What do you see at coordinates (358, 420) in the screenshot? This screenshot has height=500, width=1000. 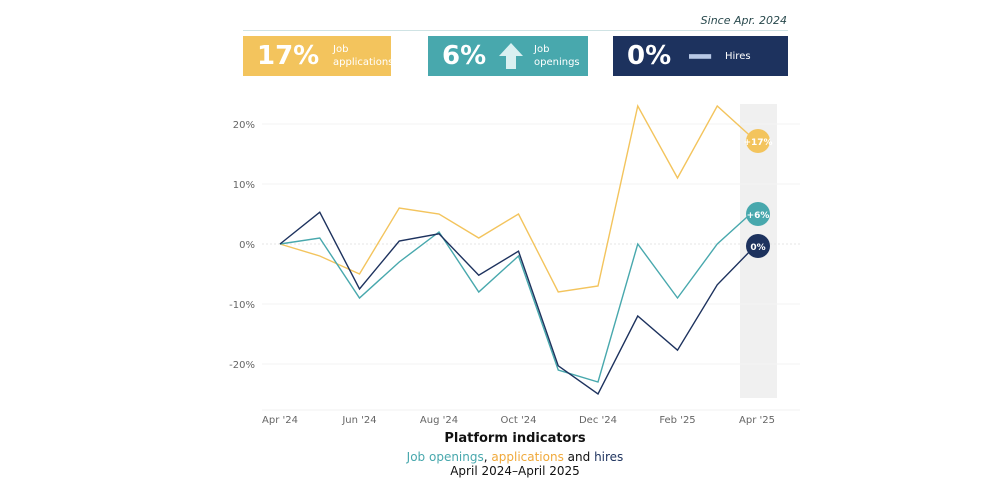 I see `x-tick-label: Jun '24` at bounding box center [358, 420].